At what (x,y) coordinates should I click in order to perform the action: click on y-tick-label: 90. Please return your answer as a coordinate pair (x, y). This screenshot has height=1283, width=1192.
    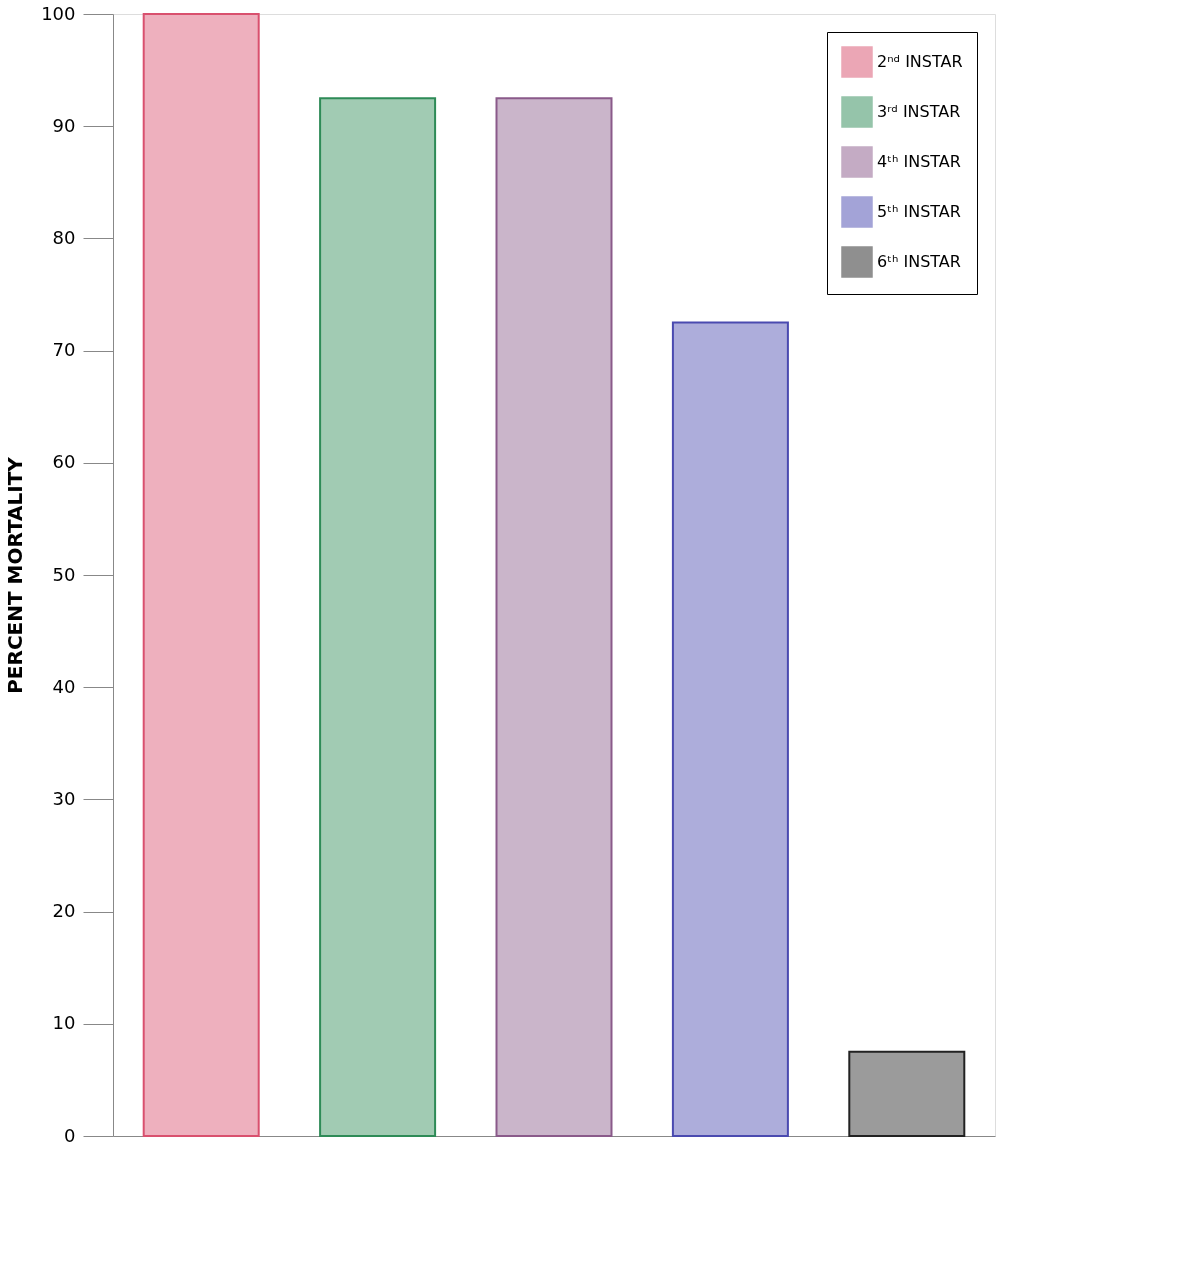
    Looking at the image, I should click on (64, 125).